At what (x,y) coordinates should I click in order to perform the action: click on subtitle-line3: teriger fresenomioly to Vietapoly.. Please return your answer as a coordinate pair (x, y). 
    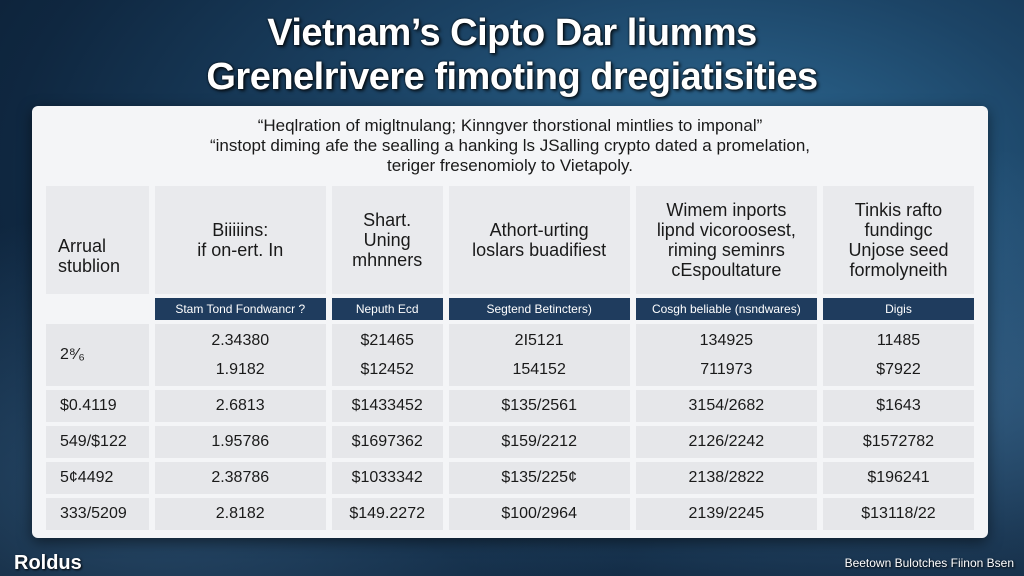
    Looking at the image, I should click on (510, 165).